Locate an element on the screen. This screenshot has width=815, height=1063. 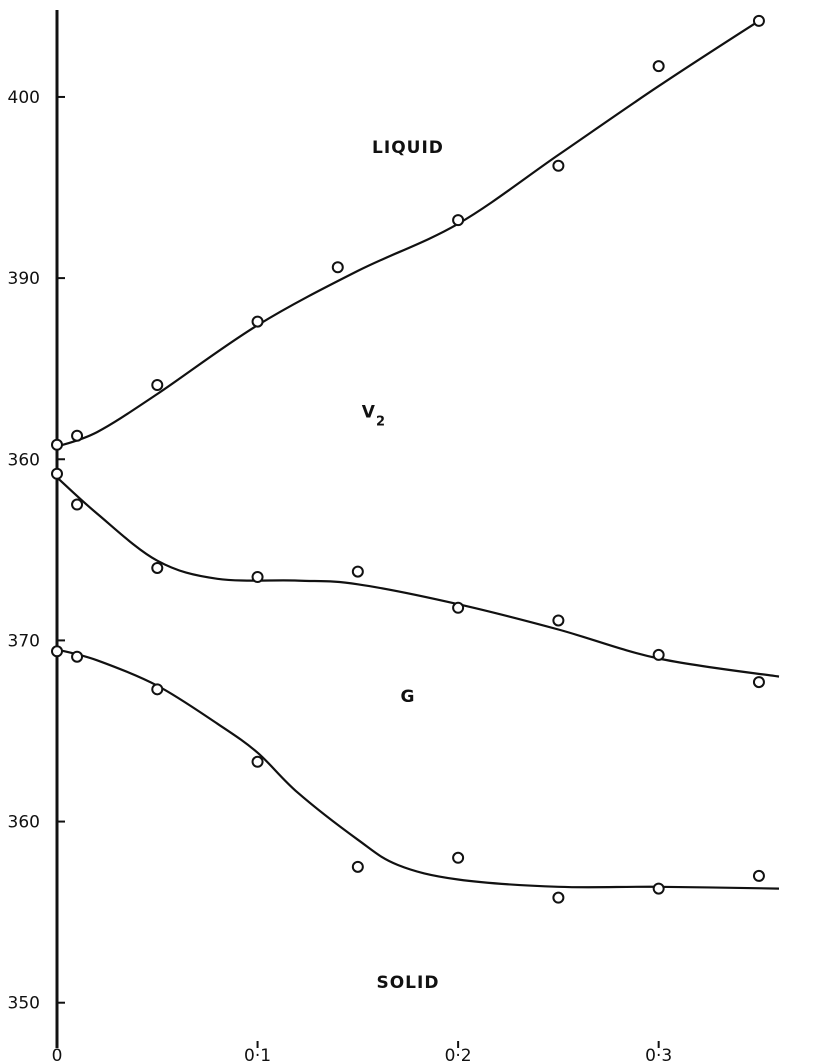
region-label-v2: V2 is located at coordinates (374, 416).